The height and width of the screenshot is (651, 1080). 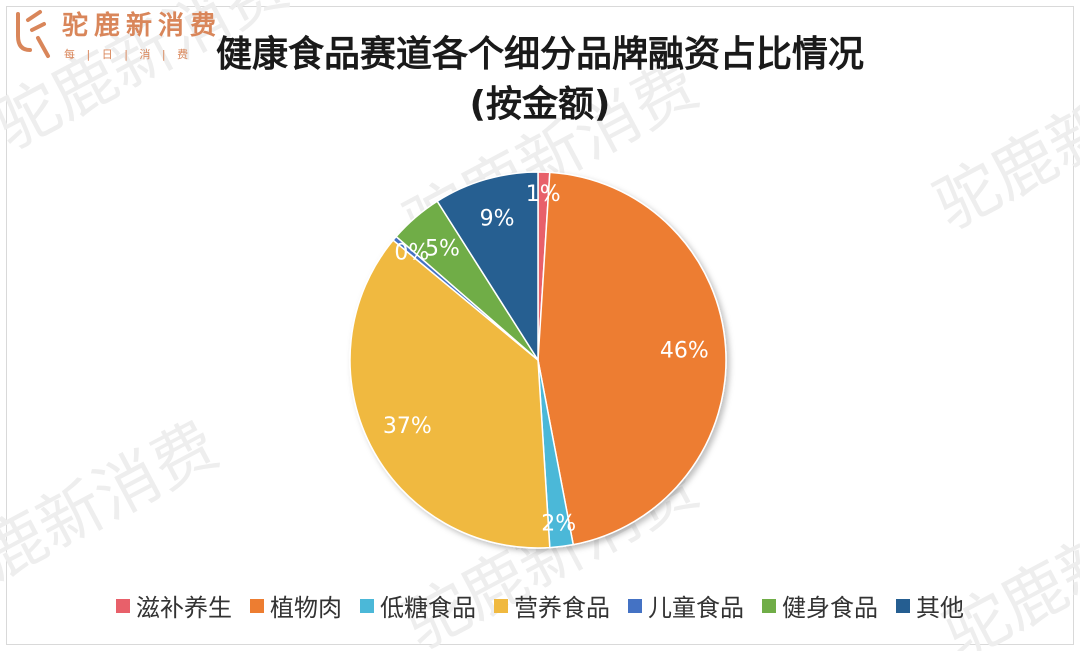 What do you see at coordinates (306, 608) in the screenshot?
I see `legend-label: 植物肉` at bounding box center [306, 608].